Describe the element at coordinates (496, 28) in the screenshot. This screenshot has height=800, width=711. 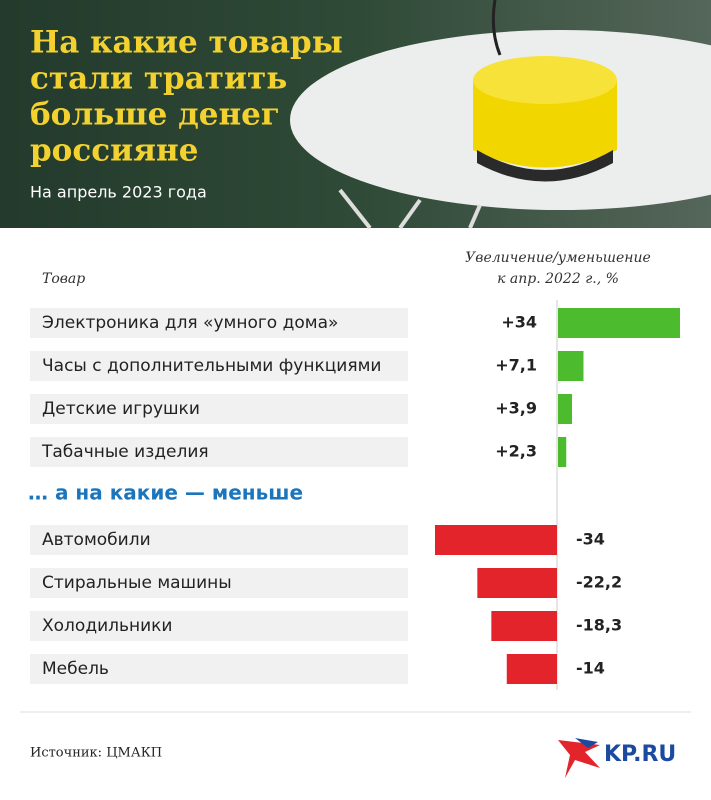
I see `cable` at that location.